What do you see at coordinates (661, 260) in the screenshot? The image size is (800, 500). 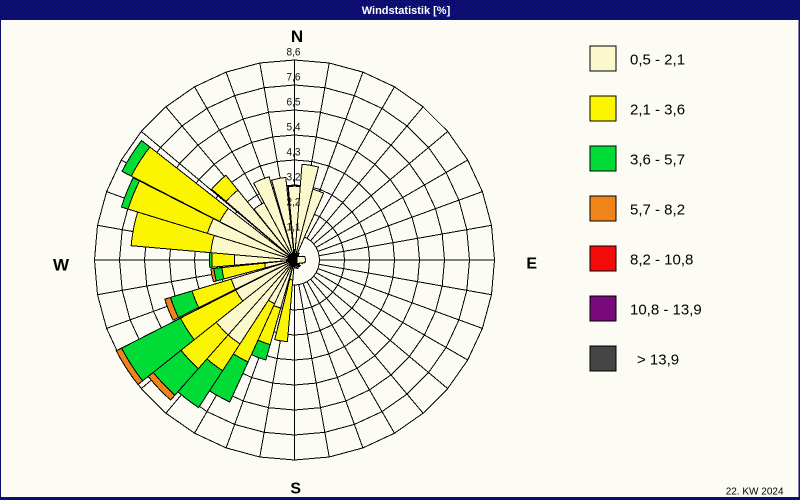 I see `svg-text: 8,2 - 10,8` at bounding box center [661, 260].